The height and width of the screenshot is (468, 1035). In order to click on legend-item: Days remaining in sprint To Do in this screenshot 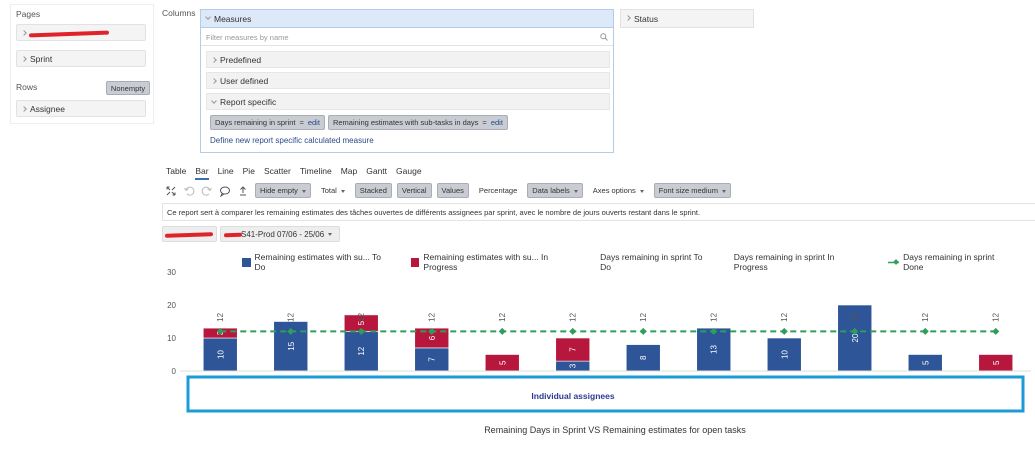, I will do `click(655, 262)`.